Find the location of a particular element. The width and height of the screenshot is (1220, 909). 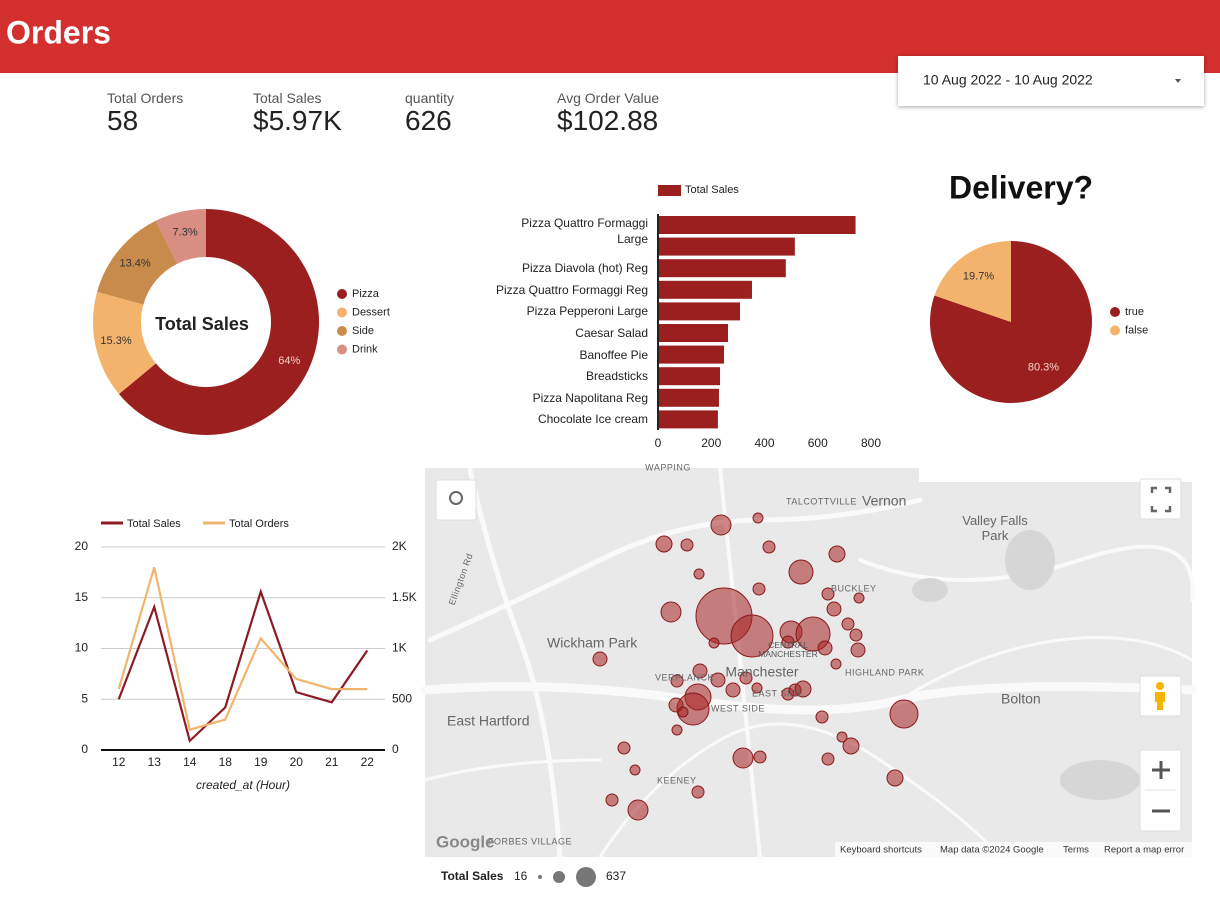

y-tick-label: Breadsticks is located at coordinates (616, 376).